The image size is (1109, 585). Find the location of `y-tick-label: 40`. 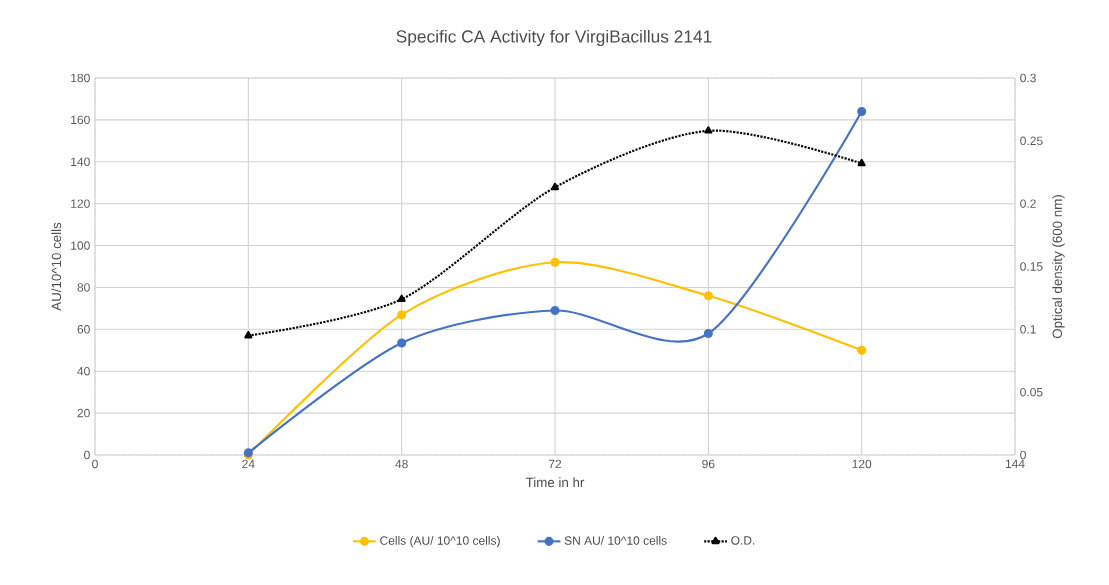

y-tick-label: 40 is located at coordinates (83, 371).